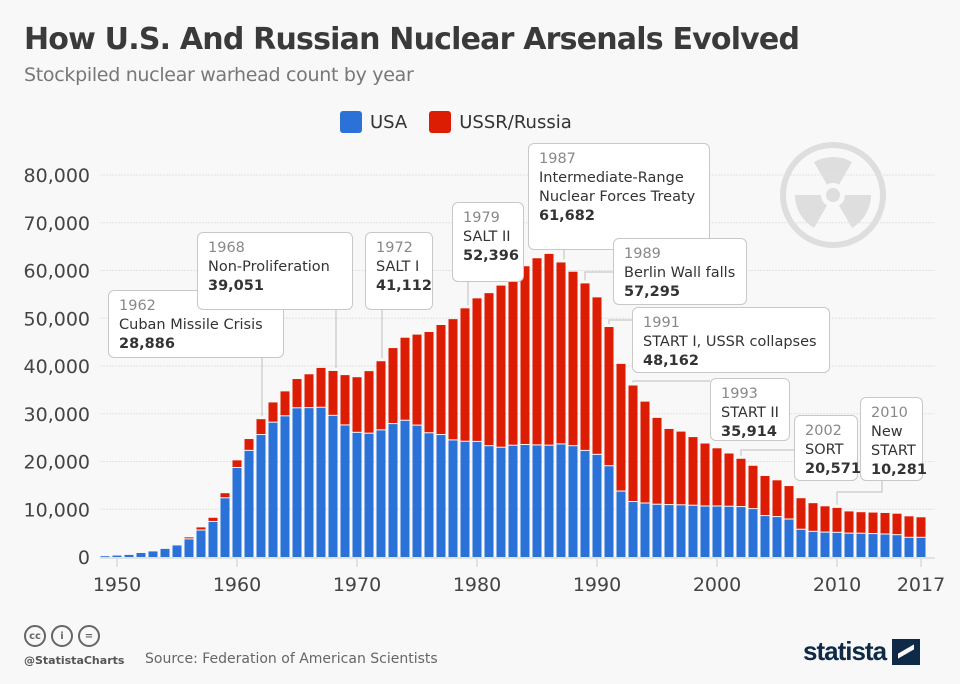  Describe the element at coordinates (861, 522) in the screenshot. I see `bar-russia-2012` at that location.